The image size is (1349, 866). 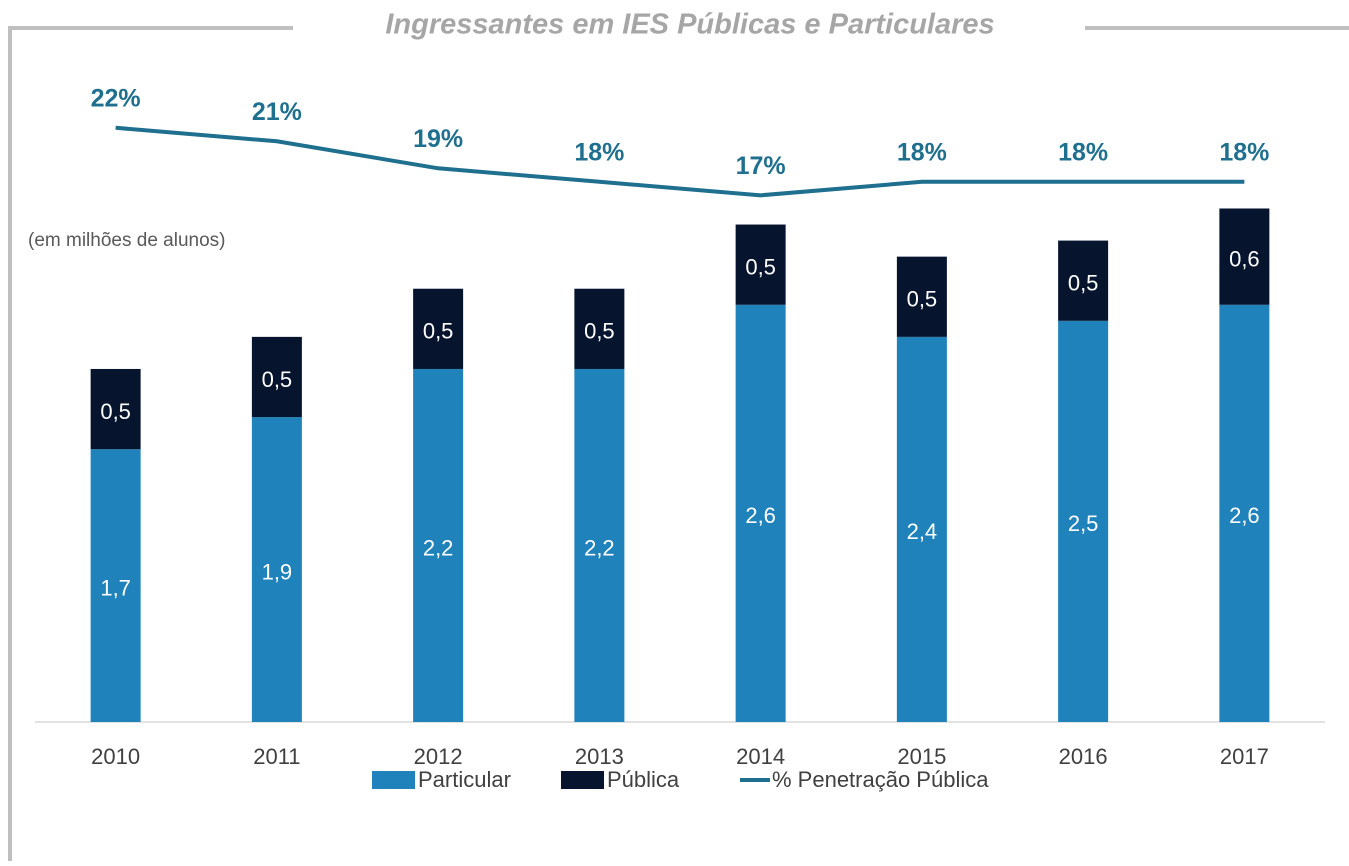 I want to click on x-tick-label: 2012, so click(x=438, y=756).